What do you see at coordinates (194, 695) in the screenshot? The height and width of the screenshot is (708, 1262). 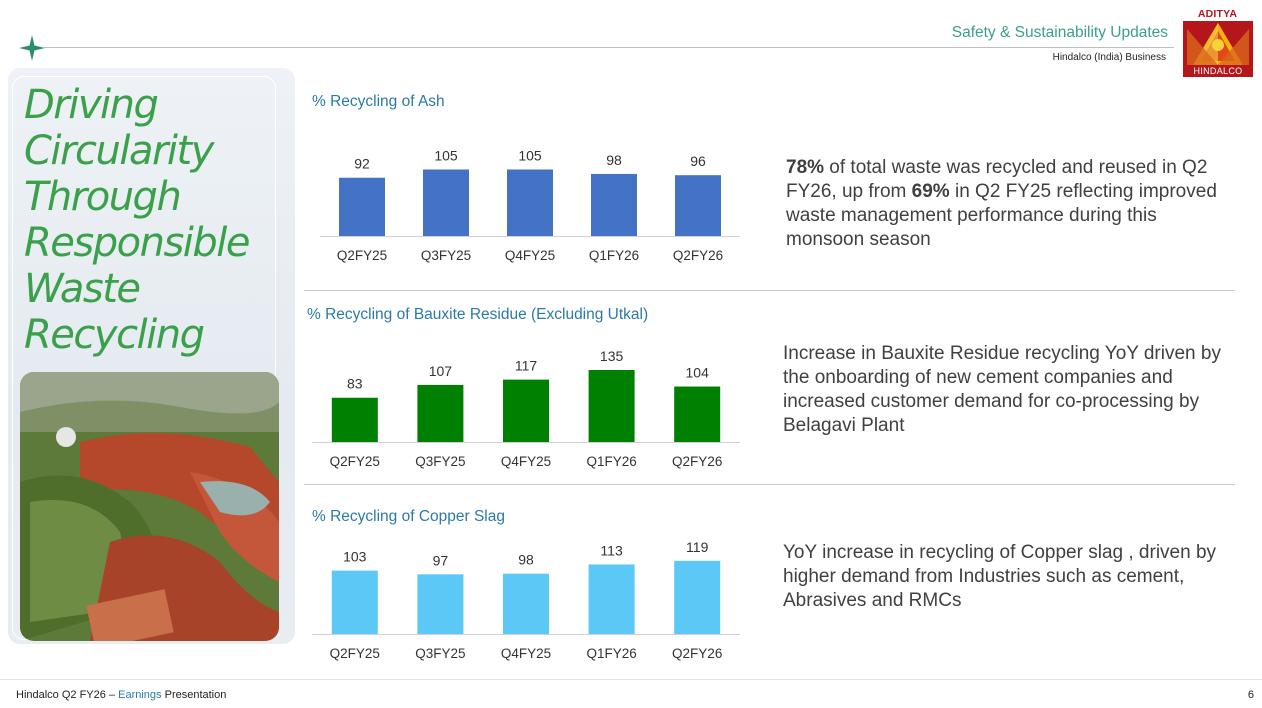 I see `footer-rest: Presentation` at bounding box center [194, 695].